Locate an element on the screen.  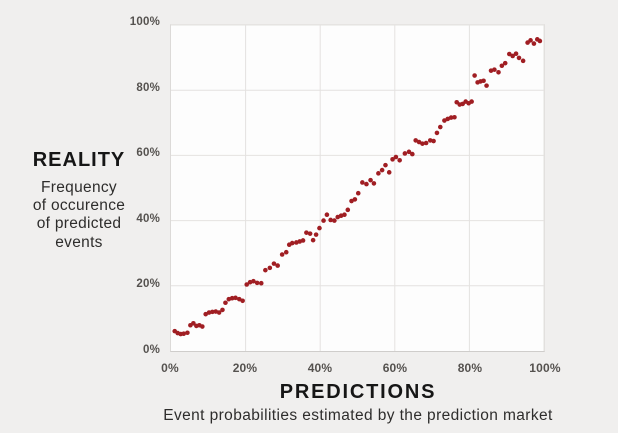
y-tick-label: 100% is located at coordinates (144, 22).